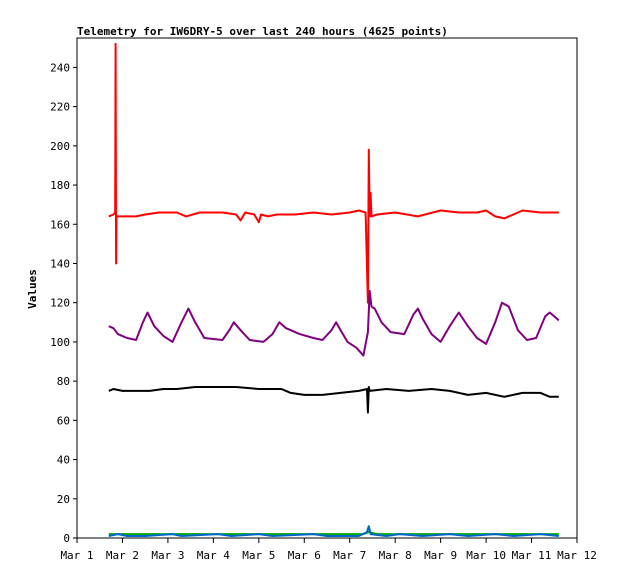 This screenshot has height=579, width=618. I want to click on y-tick-label: 20, so click(63, 499).